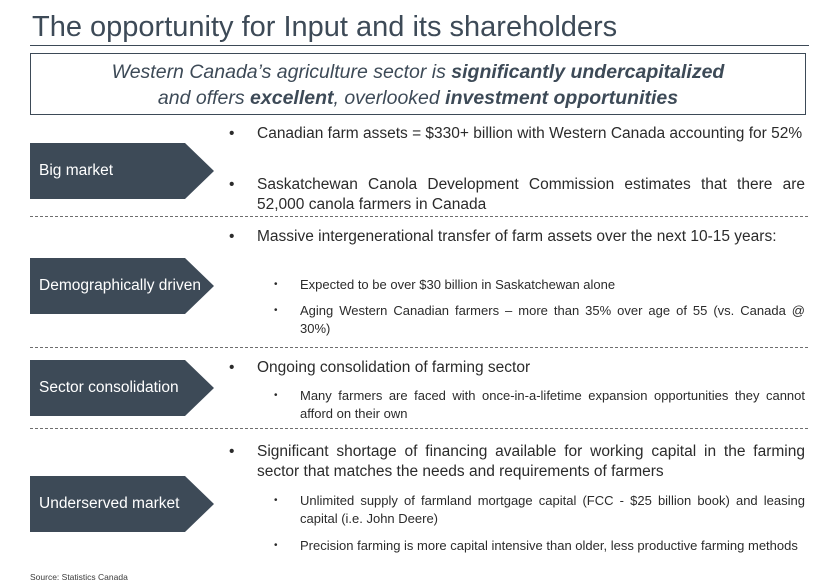 The width and height of the screenshot is (833, 582). I want to click on section-label-underserved-market: Underserved market, so click(122, 504).